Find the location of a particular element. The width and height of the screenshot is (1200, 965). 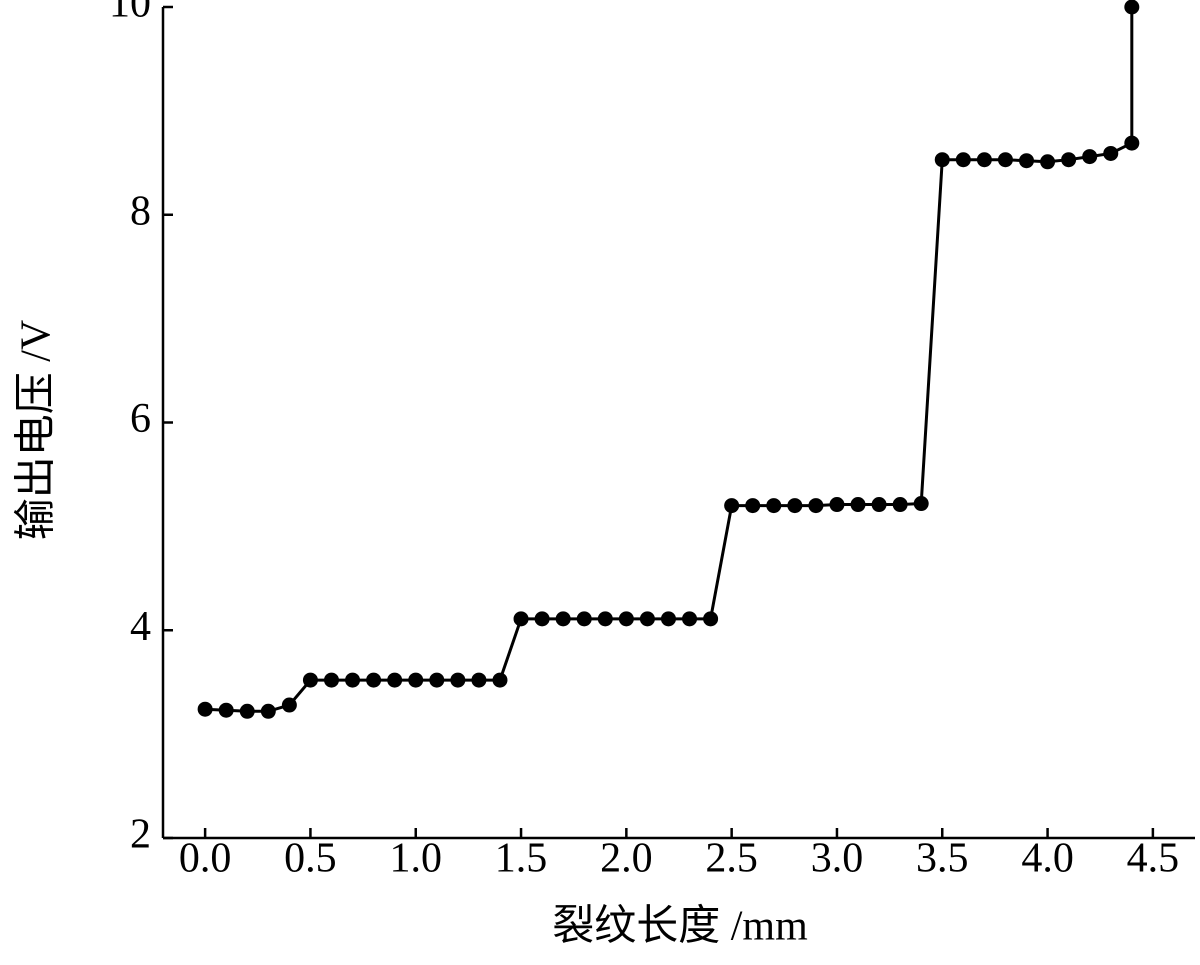

y-tick-label: 4 is located at coordinates (140, 627).